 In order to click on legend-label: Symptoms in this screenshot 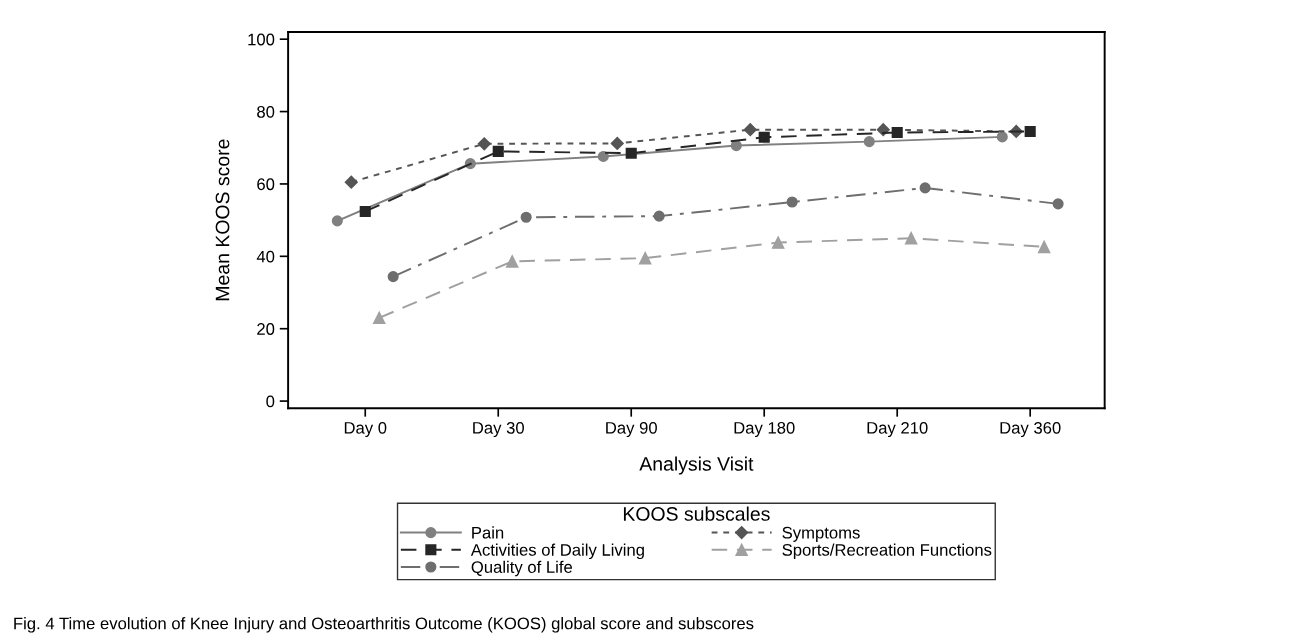, I will do `click(821, 534)`.